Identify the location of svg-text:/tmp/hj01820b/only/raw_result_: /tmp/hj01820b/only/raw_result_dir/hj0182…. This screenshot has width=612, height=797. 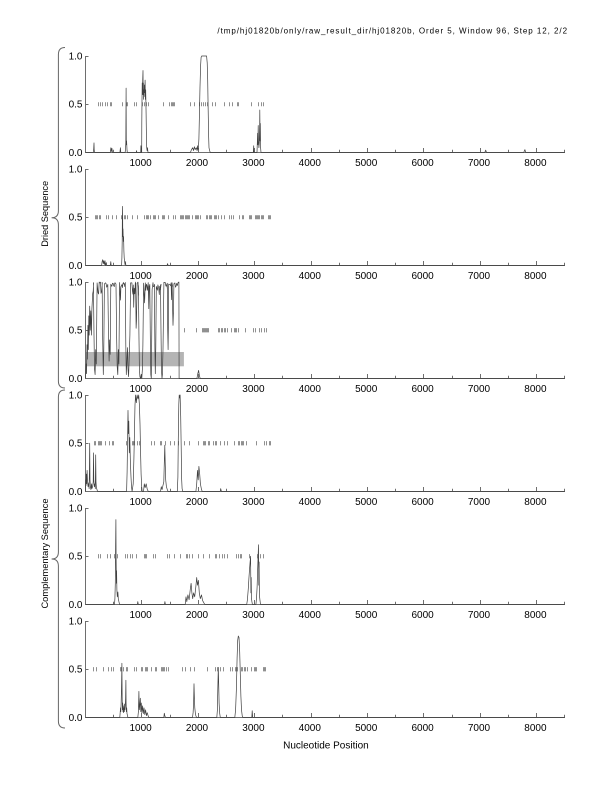
(392, 31).